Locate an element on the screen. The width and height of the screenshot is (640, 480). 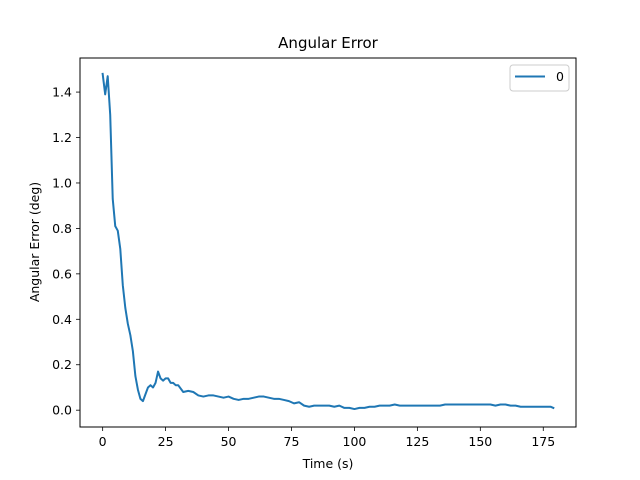
legend-box is located at coordinates (539, 78).